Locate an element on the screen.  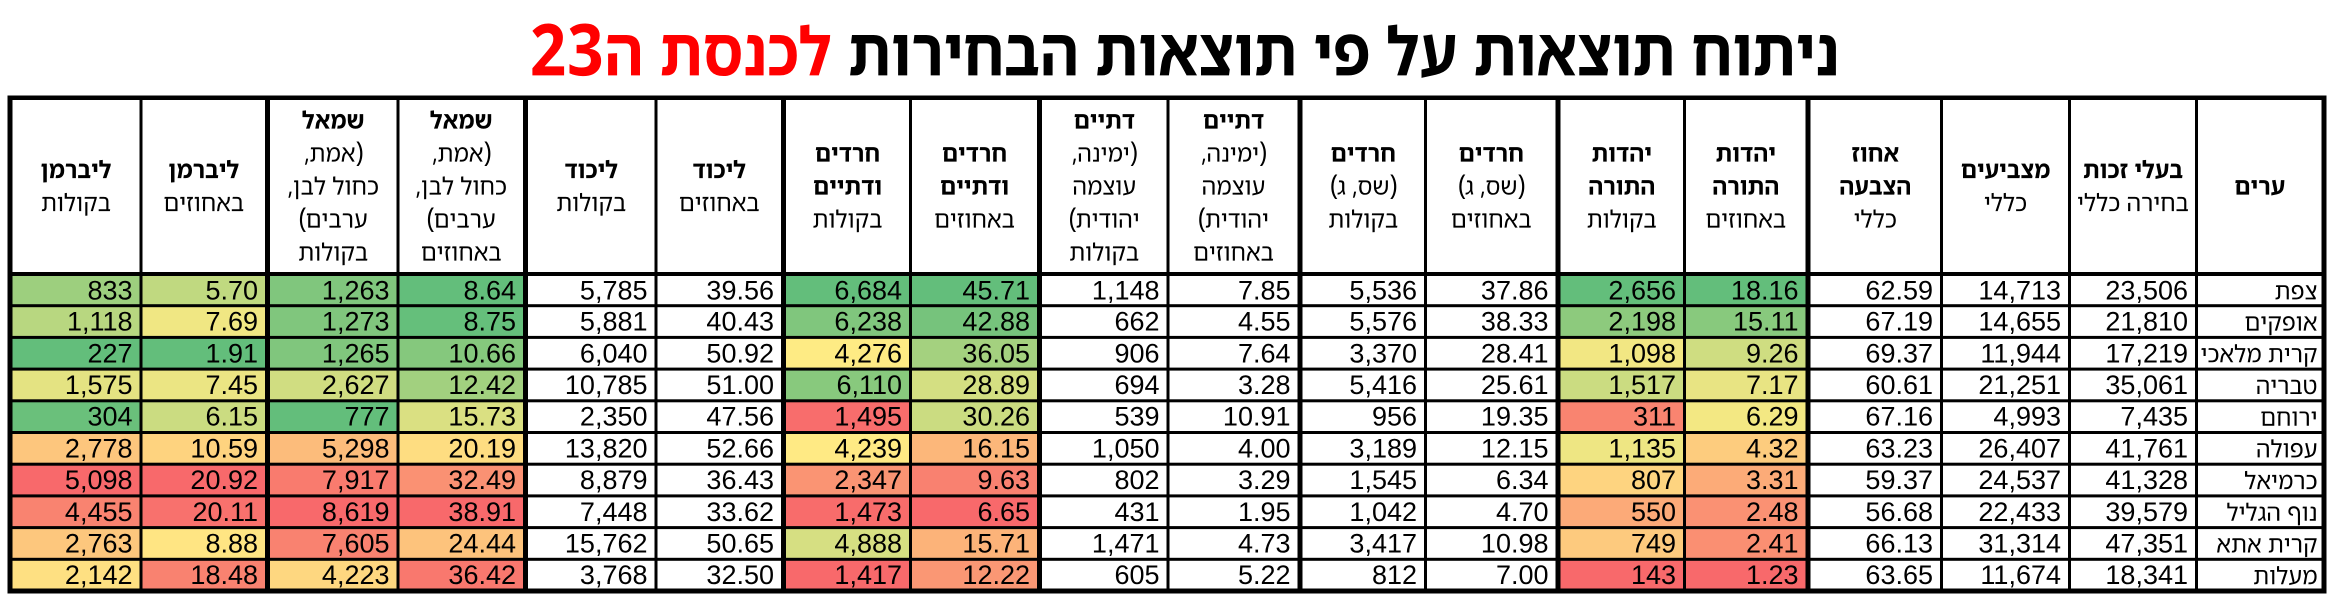
svg-text: 1,575 is located at coordinates (99, 385).